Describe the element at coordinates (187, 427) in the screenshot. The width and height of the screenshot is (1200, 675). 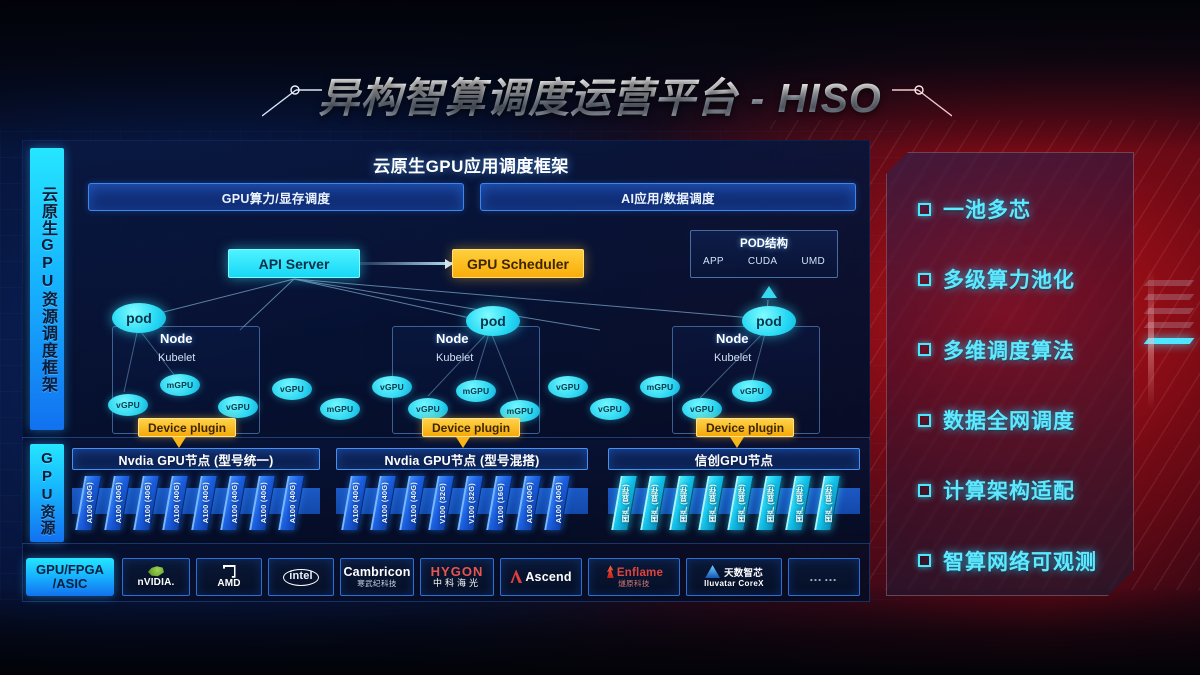
I see `device-plugin-1: Device plugin` at that location.